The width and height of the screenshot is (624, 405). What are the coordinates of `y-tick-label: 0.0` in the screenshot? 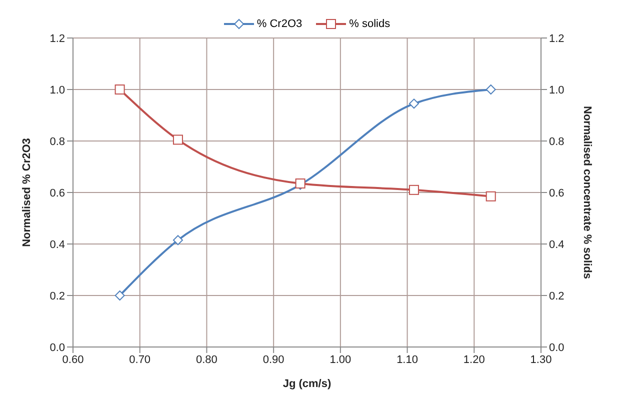 It's located at (57, 348).